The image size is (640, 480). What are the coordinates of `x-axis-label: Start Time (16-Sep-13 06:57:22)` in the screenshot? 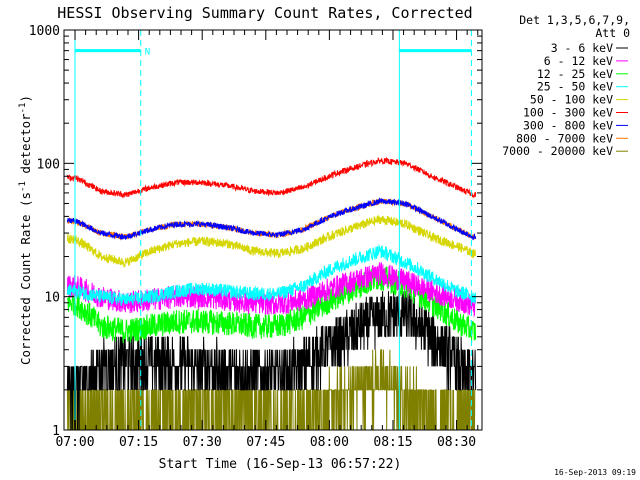 It's located at (280, 464).